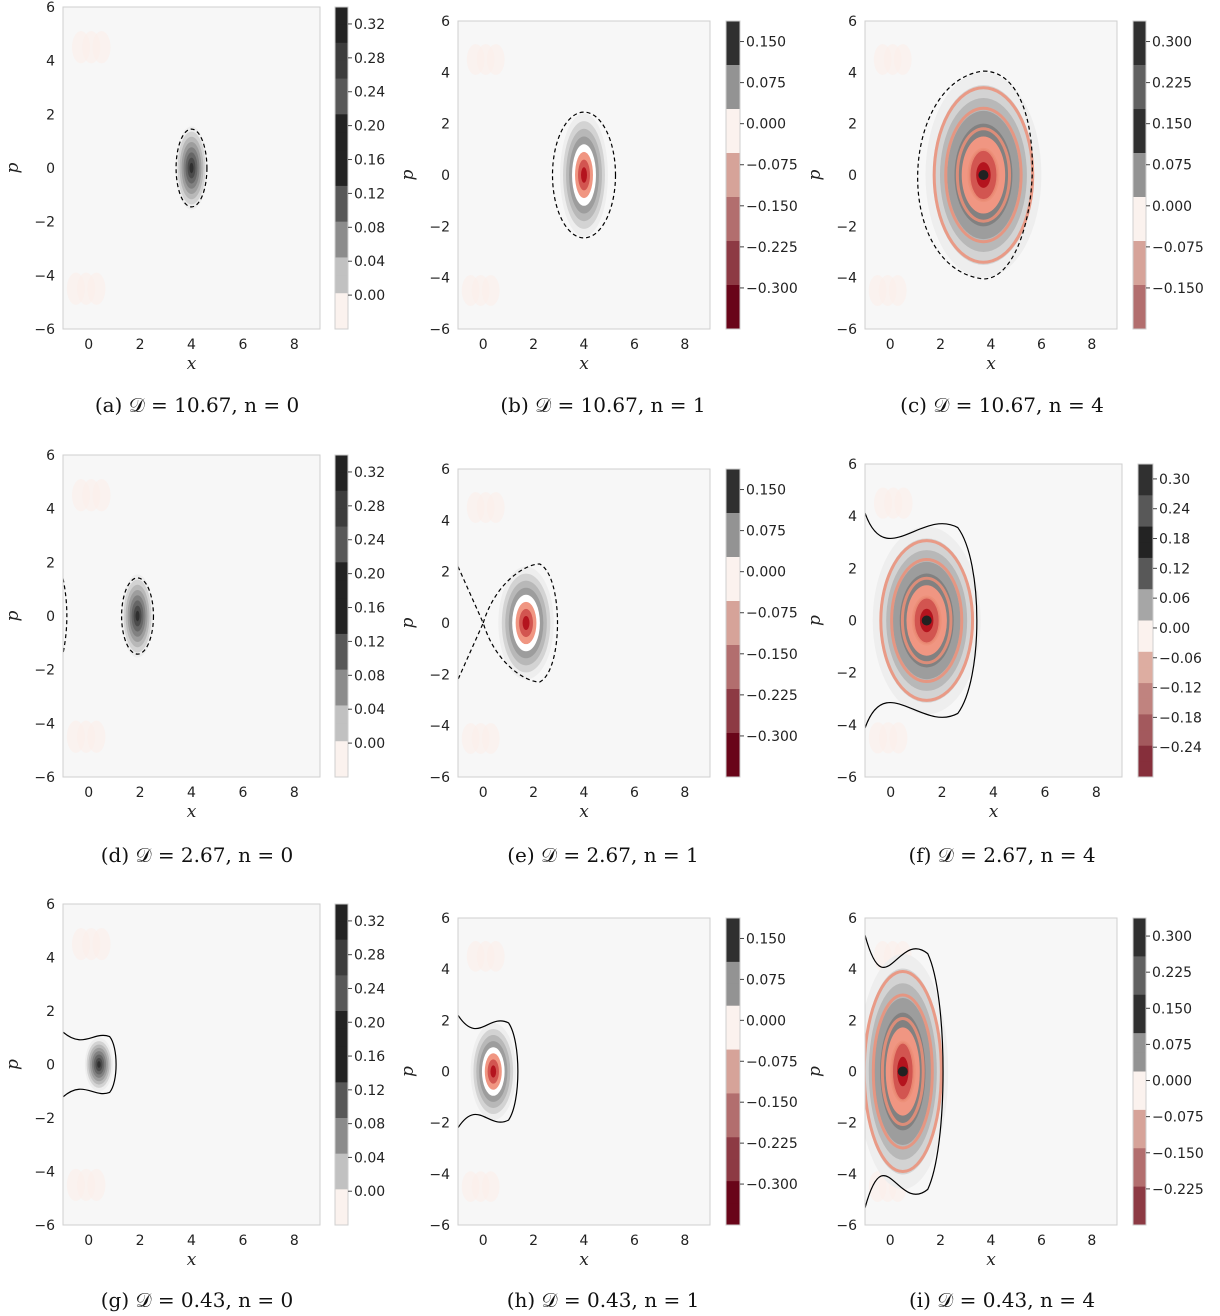 This screenshot has width=1220, height=1316. Describe the element at coordinates (369, 25) in the screenshot. I see `colorbar-tick-label: 0.32` at that location.